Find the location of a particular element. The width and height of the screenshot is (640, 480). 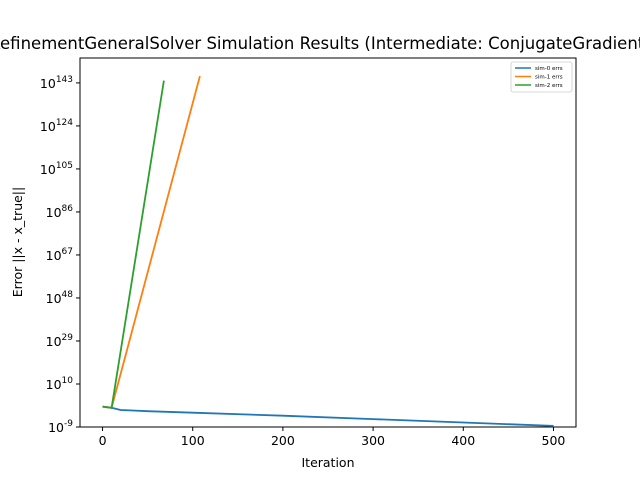

x-axis-label: Iteration is located at coordinates (327, 462).